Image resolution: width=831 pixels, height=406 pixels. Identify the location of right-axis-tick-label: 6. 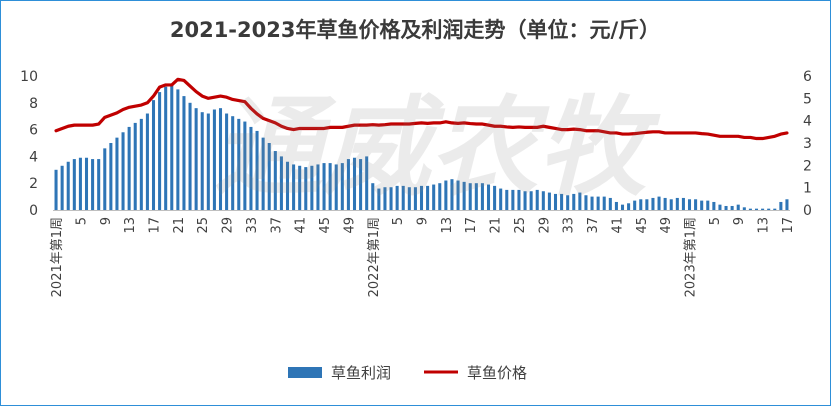
(807, 77).